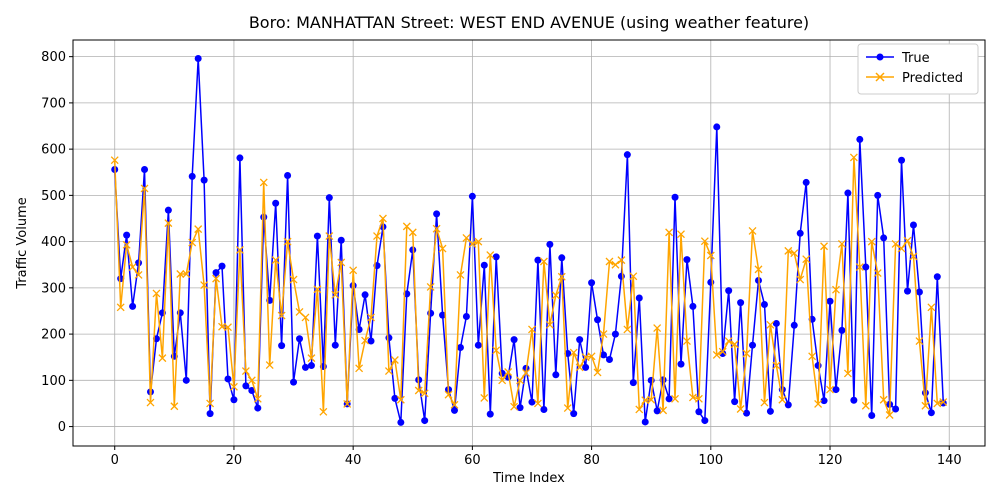 Image resolution: width=1000 pixels, height=500 pixels. Describe the element at coordinates (62, 427) in the screenshot. I see `y-tick-label: 0` at that location.